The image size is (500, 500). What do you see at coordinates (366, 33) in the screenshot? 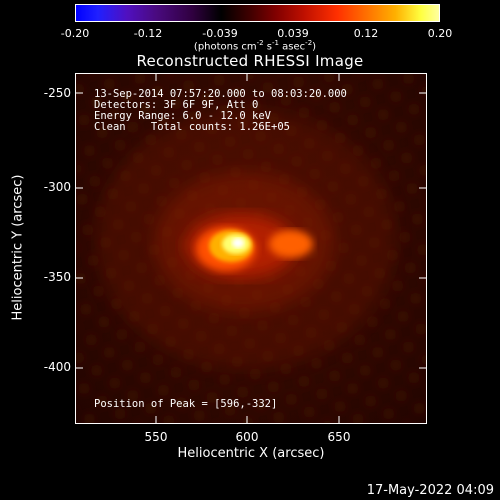
I see `colorbar-tick: 0.12` at bounding box center [366, 33].